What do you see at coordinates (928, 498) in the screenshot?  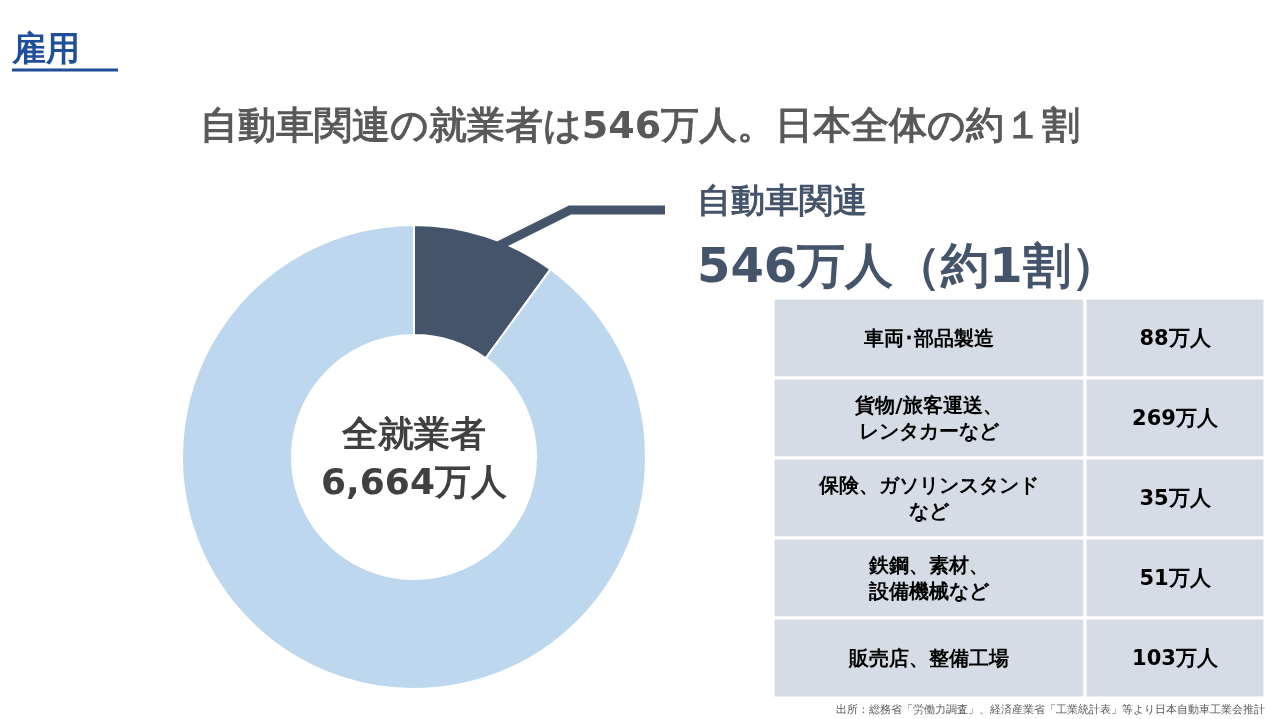 I see `category-label: 保険、ガソリンスタンドなど` at bounding box center [928, 498].